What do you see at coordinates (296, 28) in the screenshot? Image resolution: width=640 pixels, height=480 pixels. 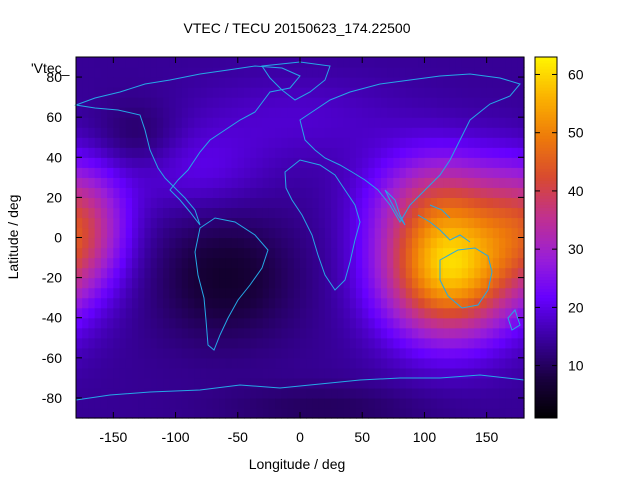 I see `chart-title: VTEC / TECU 20150623_174.22500` at bounding box center [296, 28].